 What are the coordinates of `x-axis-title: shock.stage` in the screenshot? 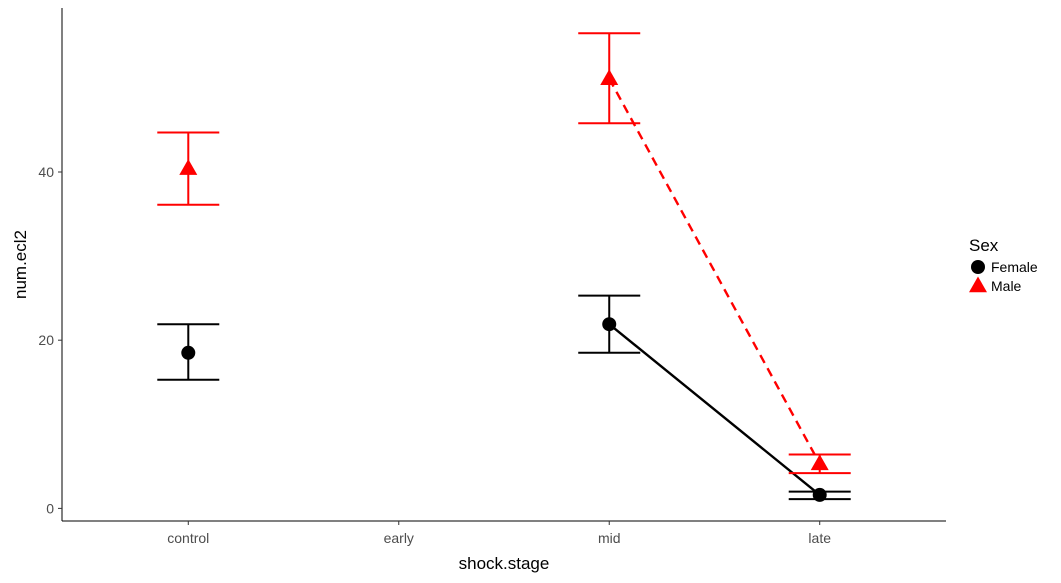 It's located at (504, 563).